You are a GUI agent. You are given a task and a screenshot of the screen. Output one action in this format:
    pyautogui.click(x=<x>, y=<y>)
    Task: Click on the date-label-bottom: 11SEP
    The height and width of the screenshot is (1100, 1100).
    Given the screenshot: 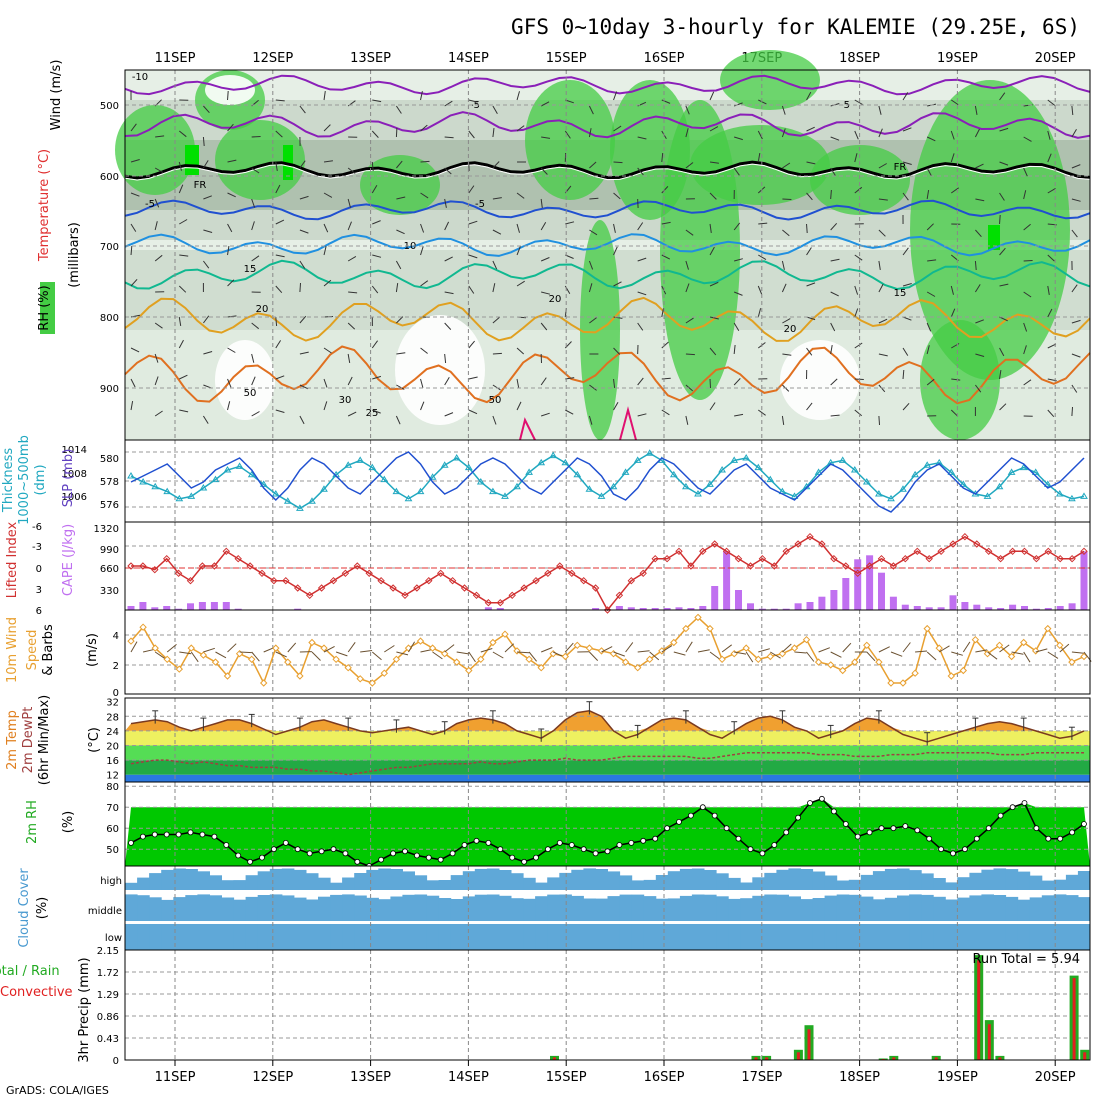 What is the action you would take?
    pyautogui.click(x=175, y=1077)
    